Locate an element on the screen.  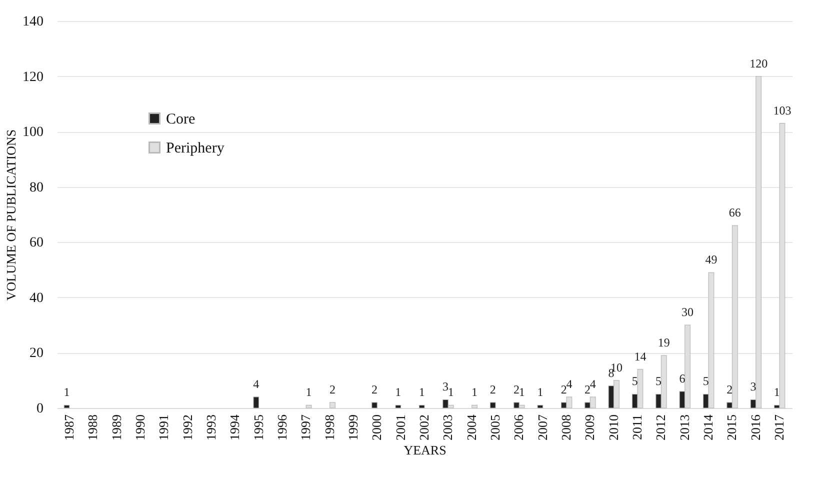
x-tick-label: 1998 is located at coordinates (329, 427).